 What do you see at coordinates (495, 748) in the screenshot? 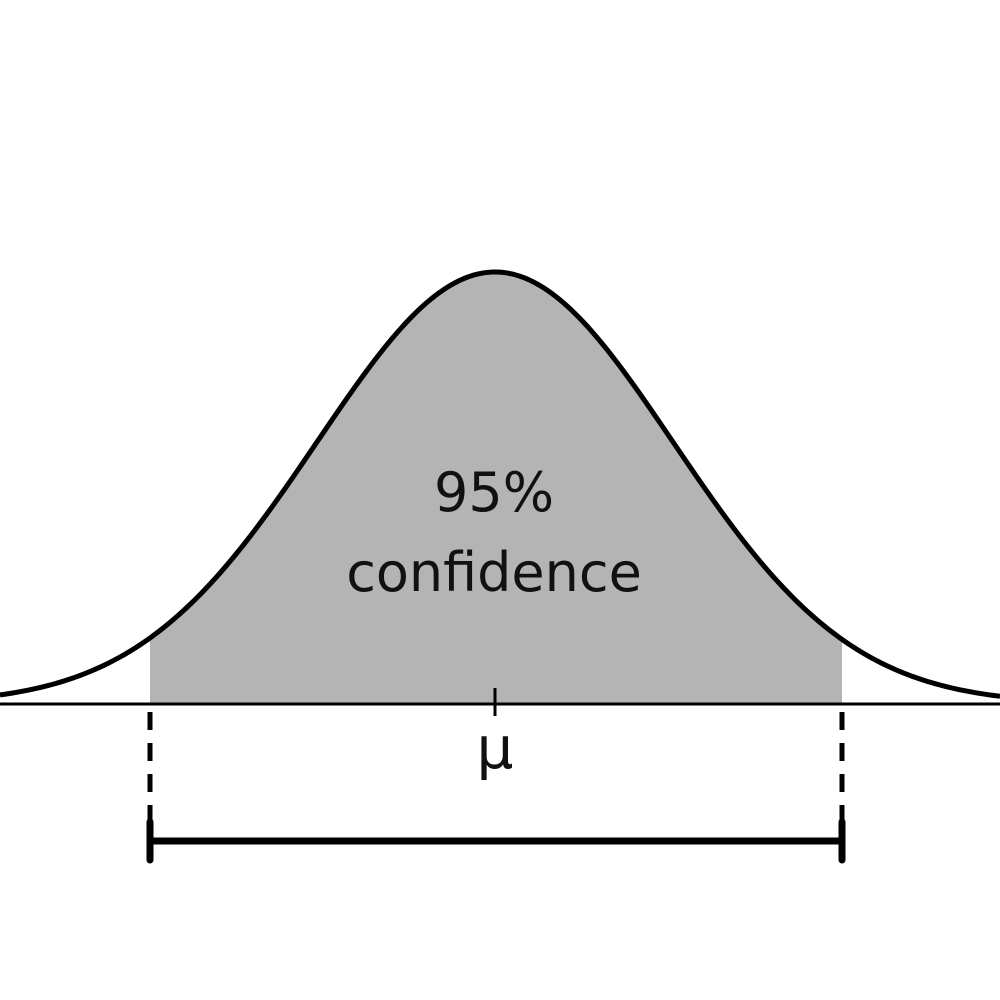
I see `mean-label: μ` at bounding box center [495, 748].